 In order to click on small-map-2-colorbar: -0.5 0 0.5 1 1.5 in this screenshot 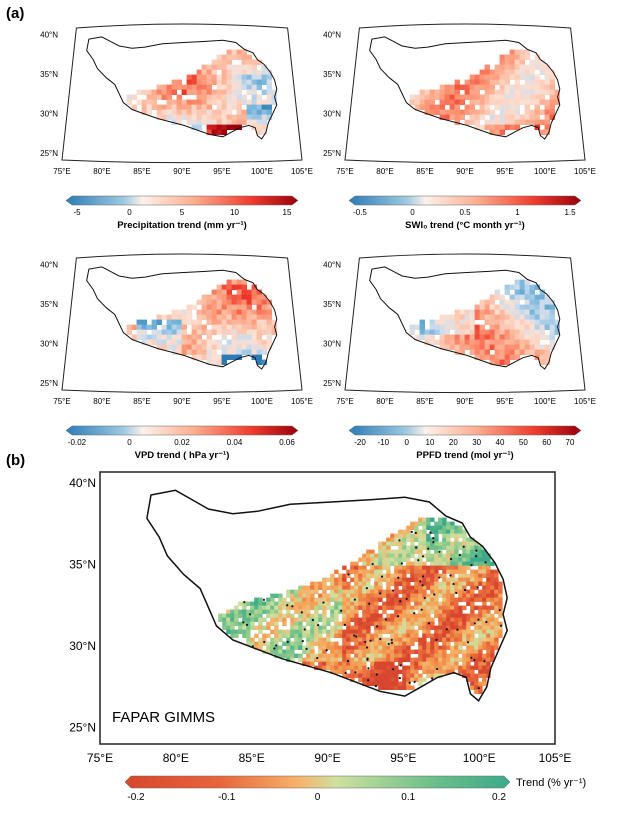, I will do `click(465, 206)`.